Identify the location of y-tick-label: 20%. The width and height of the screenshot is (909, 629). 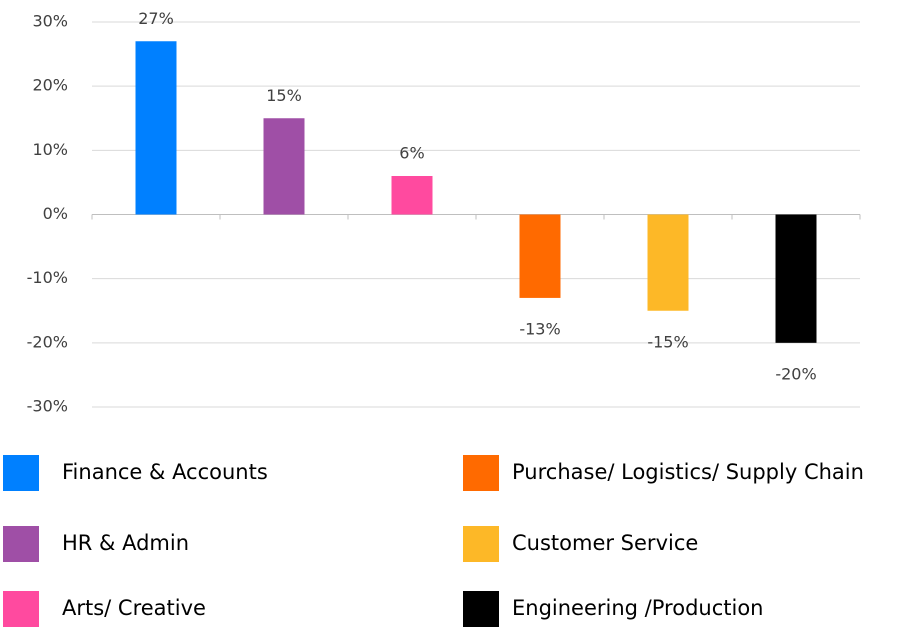
(50, 85).